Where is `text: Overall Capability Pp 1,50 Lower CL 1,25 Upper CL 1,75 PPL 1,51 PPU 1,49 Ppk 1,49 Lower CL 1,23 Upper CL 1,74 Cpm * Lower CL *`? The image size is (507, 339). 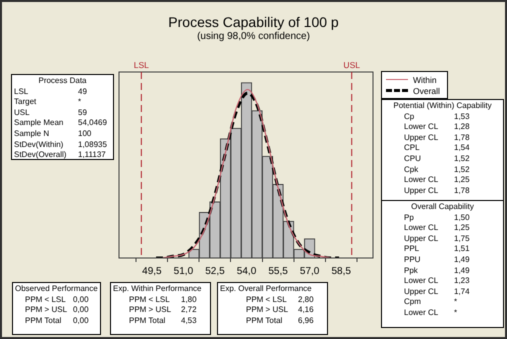
text: Overall Capability Pp 1,50 Lower CL 1,25 Upper CL 1,75 PPL 1,51 PPU 1,49 Ppk 1,49 Lower CL 1,23 Upper CL 1,74 Cpm * Lower CL * is located at coordinates (439, 259).